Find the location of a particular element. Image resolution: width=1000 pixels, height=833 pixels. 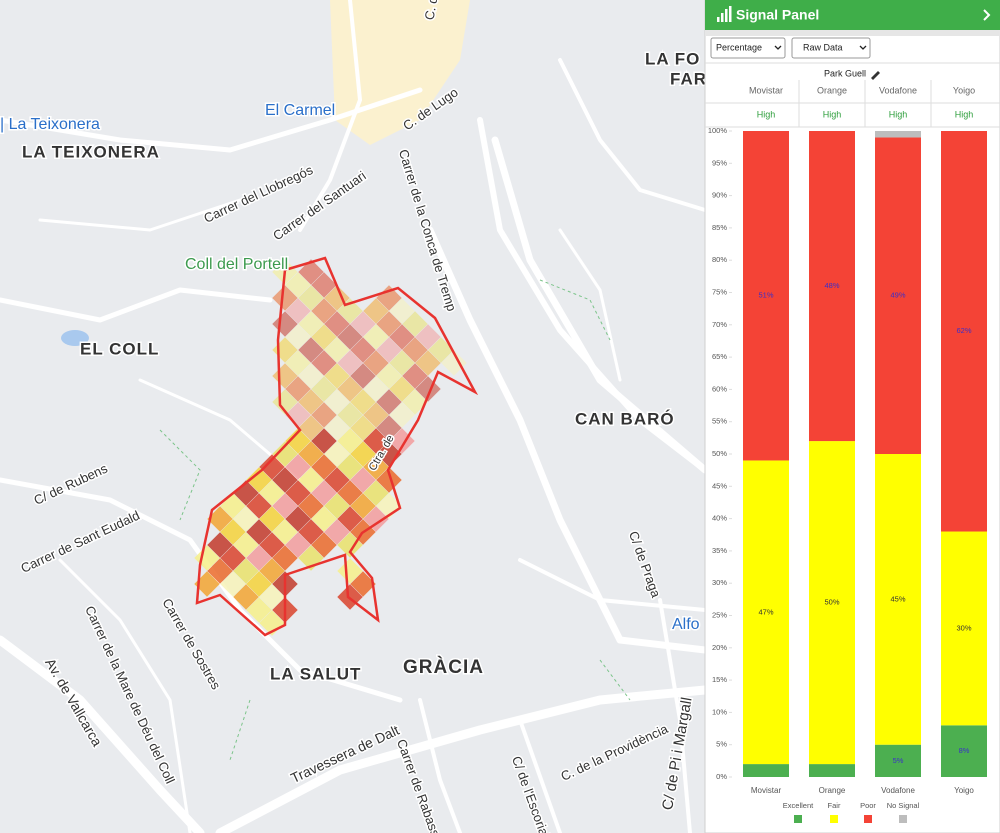

x-tick-label: Yoigo is located at coordinates (964, 790).